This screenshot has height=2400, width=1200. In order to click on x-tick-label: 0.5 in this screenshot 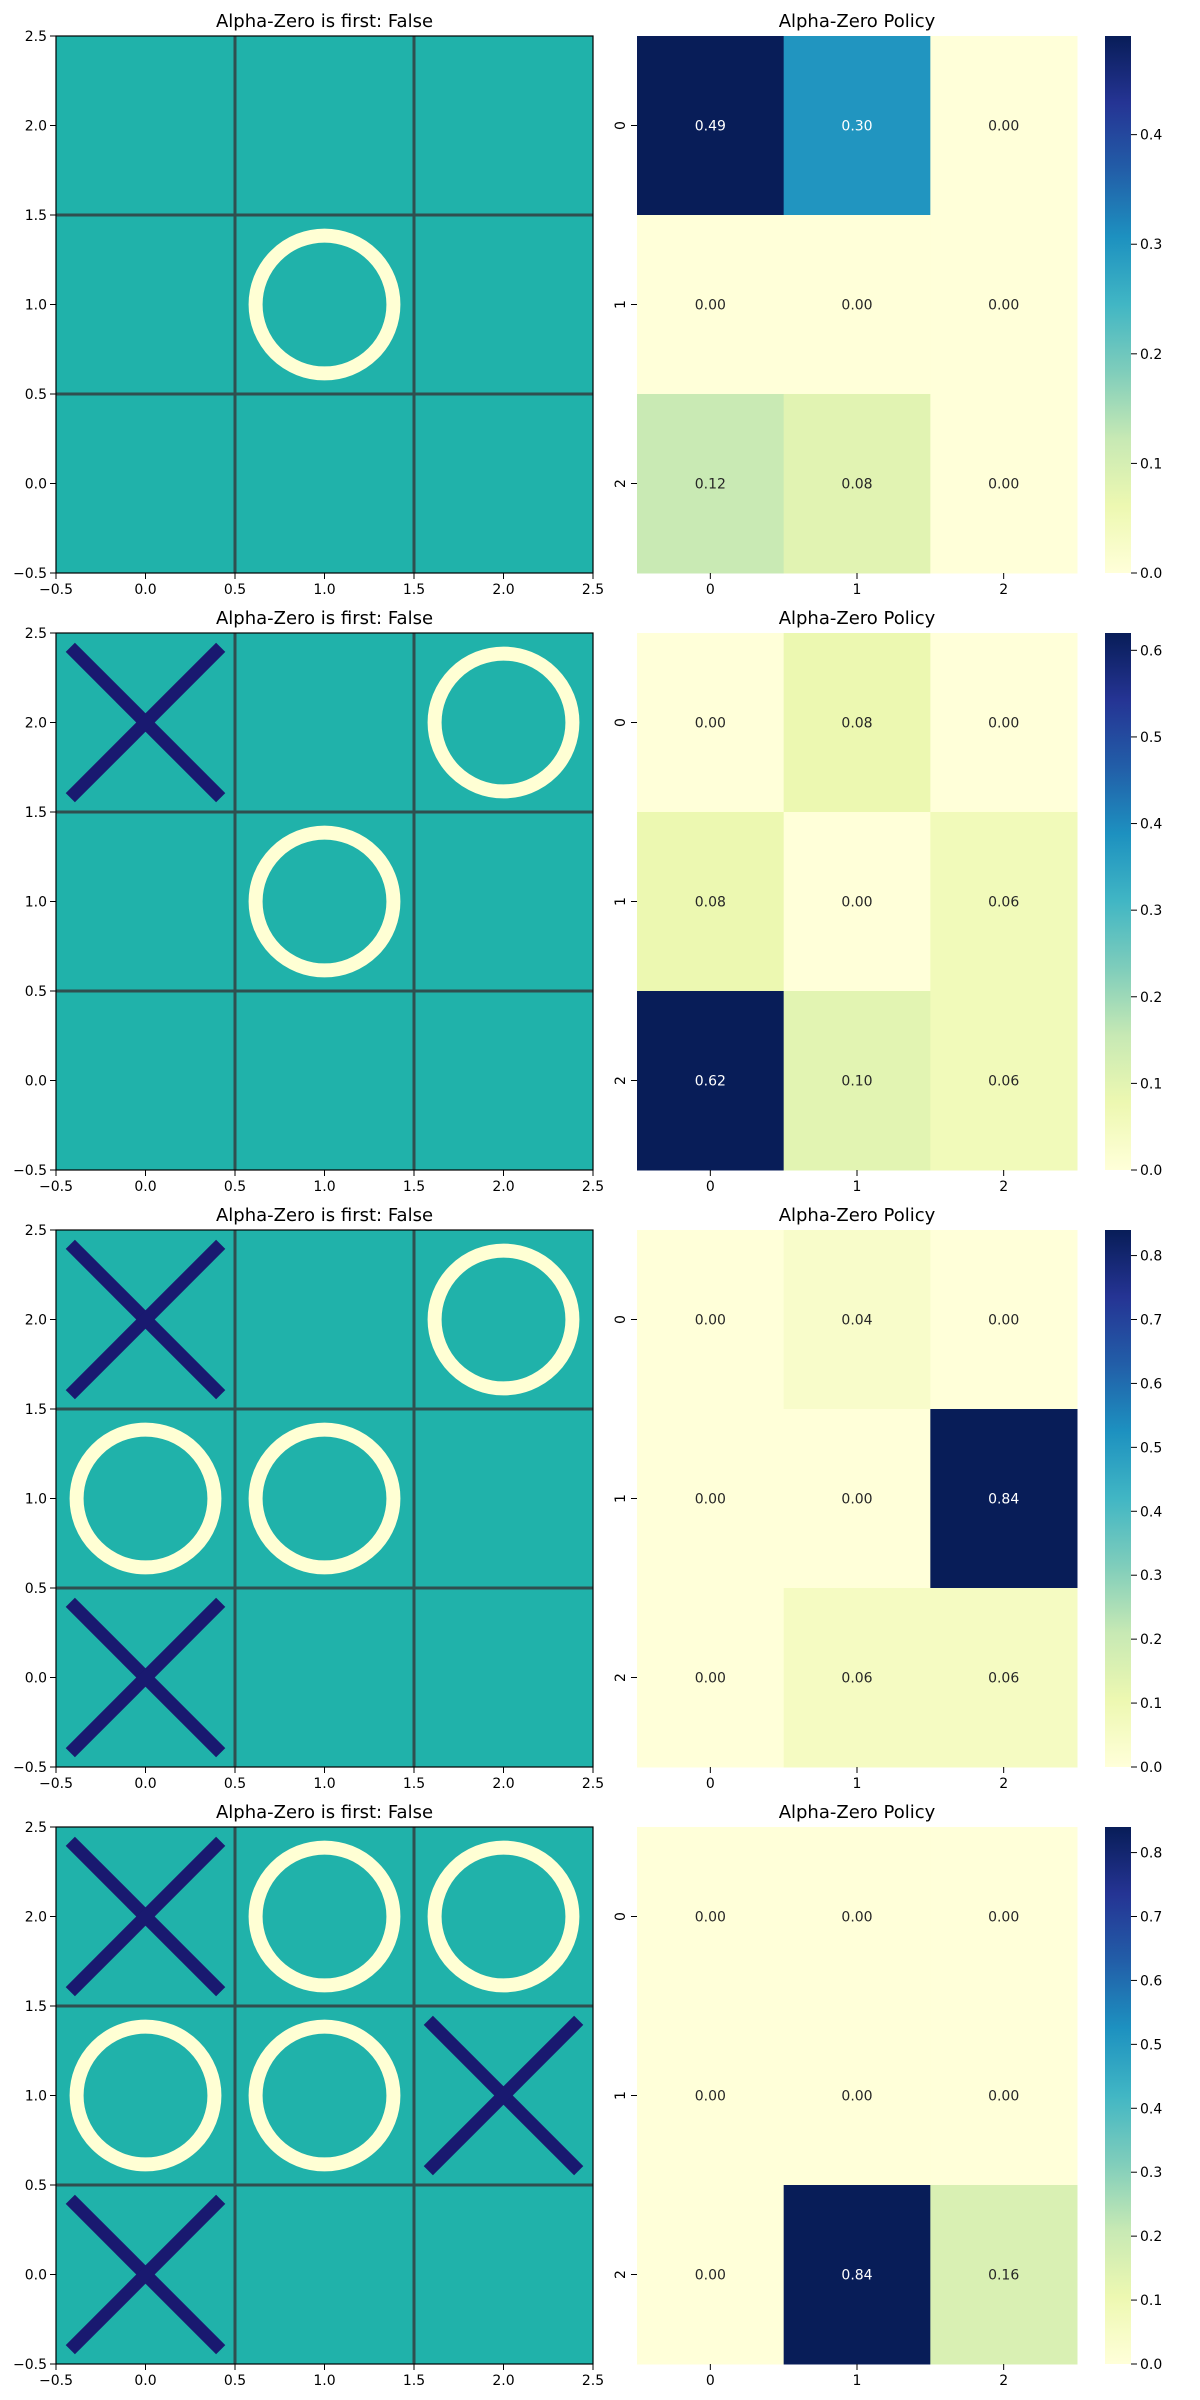, I will do `click(235, 590)`.